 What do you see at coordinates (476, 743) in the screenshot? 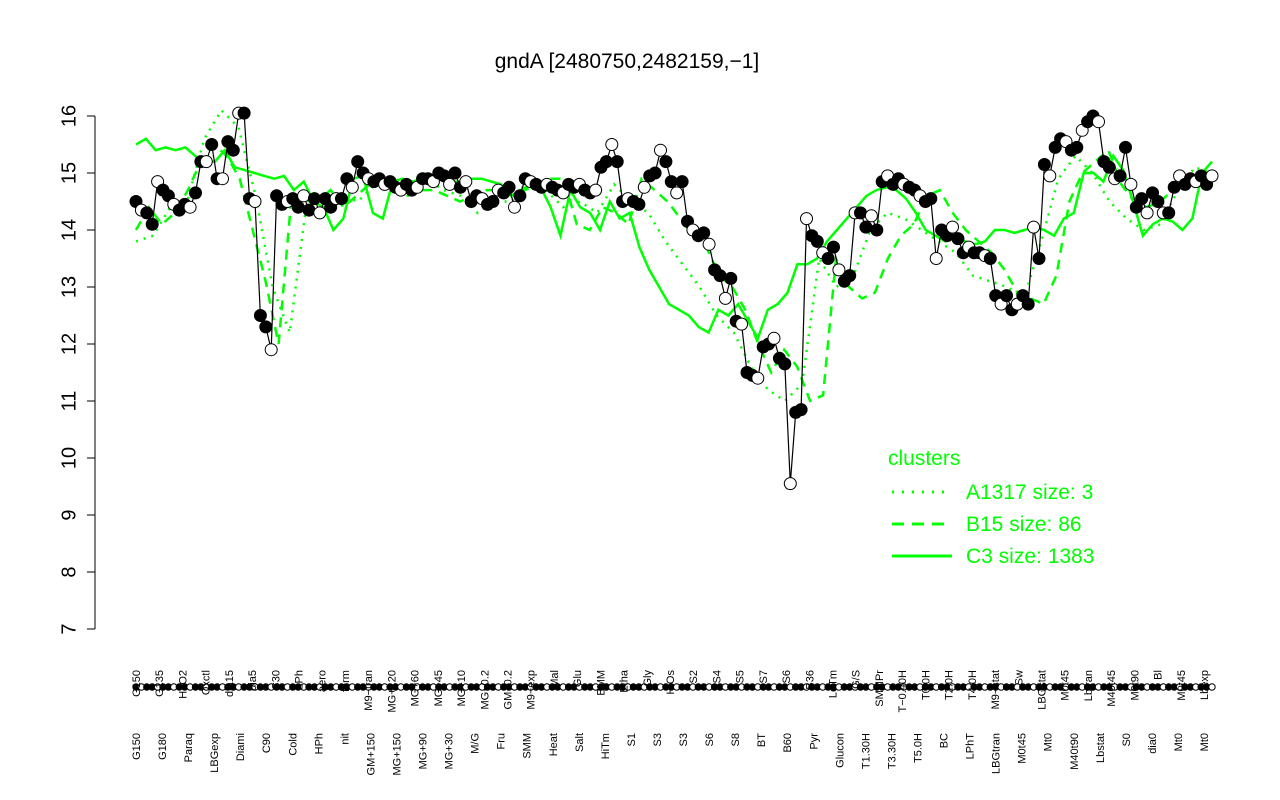
I see `x-tick-label: M/G` at bounding box center [476, 743].